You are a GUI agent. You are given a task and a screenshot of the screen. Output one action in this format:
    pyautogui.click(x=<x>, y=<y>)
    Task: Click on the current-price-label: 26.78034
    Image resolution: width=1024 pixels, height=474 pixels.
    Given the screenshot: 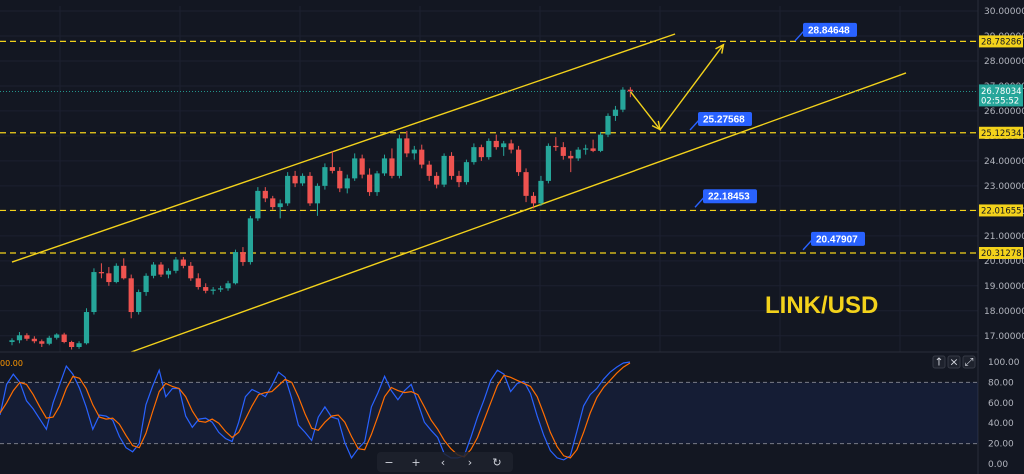 What is the action you would take?
    pyautogui.click(x=1001, y=92)
    